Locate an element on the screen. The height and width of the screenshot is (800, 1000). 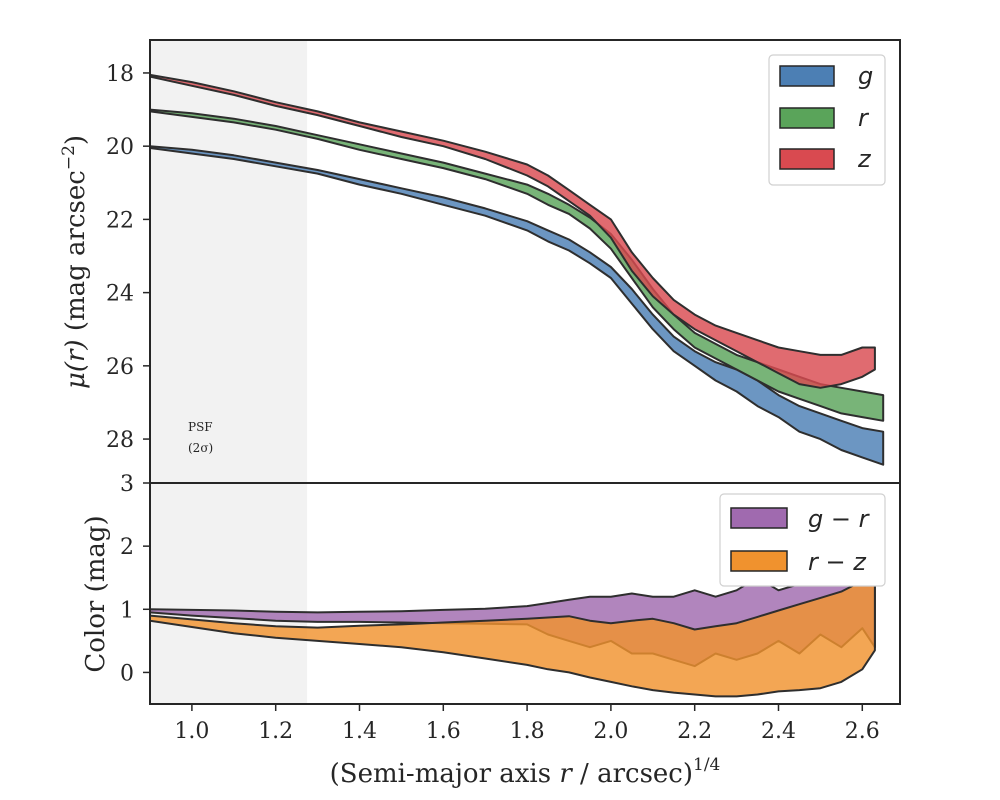
top-y-tick-label: 20 is located at coordinates (120, 147).